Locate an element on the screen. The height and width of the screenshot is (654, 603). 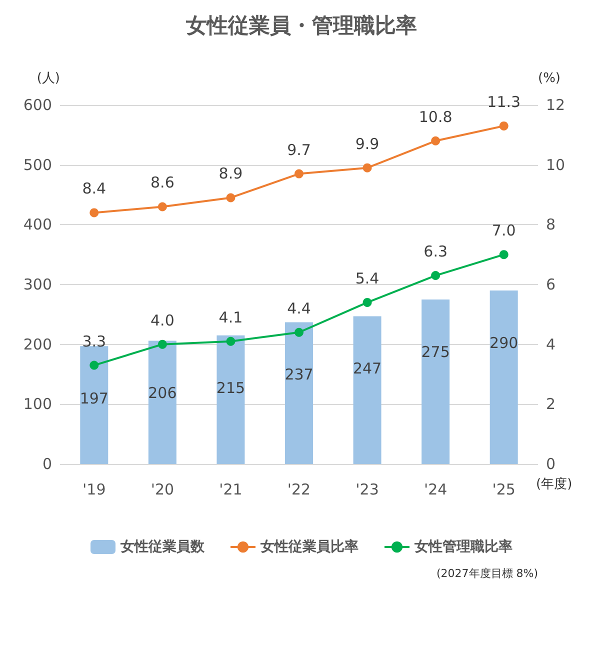
data-label: 275 is located at coordinates (435, 351).